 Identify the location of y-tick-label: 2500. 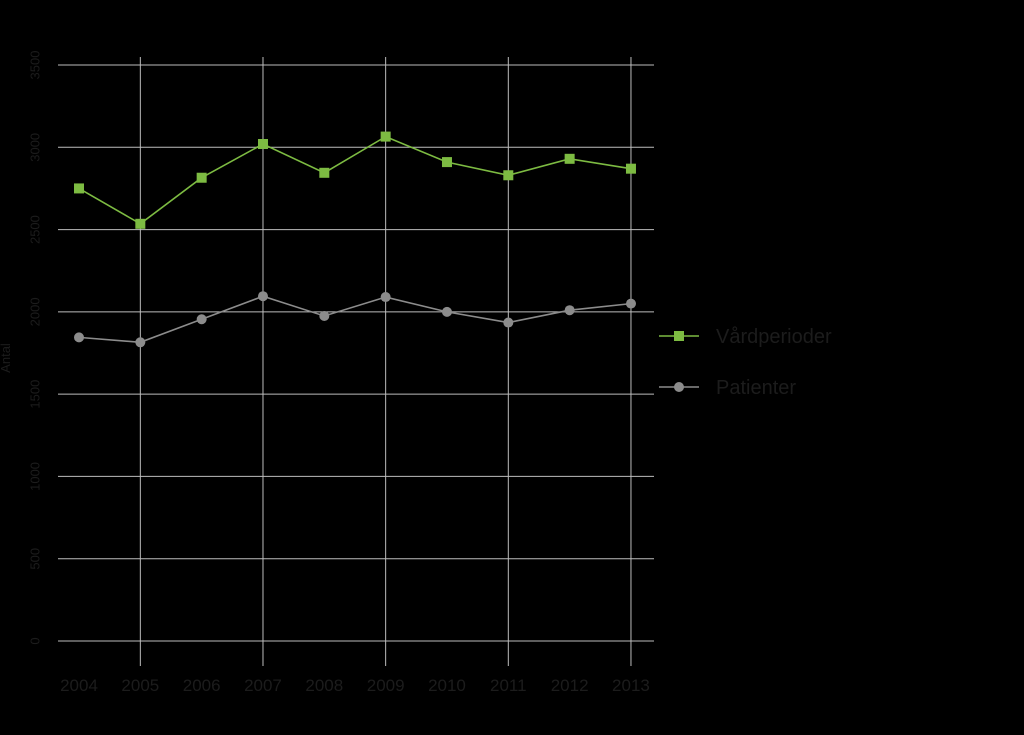
(34, 229).